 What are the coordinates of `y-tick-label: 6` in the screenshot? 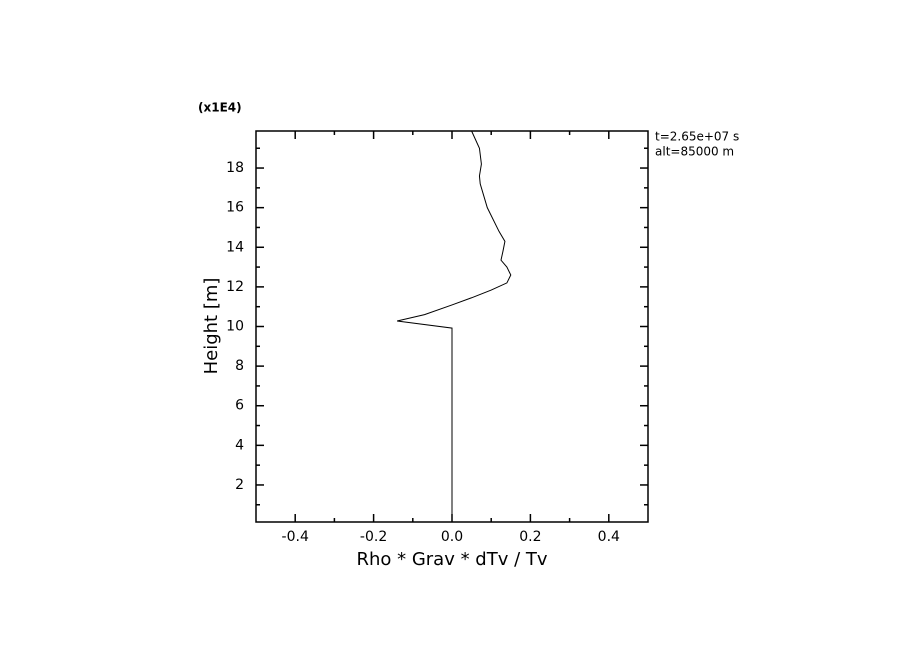 It's located at (239, 406).